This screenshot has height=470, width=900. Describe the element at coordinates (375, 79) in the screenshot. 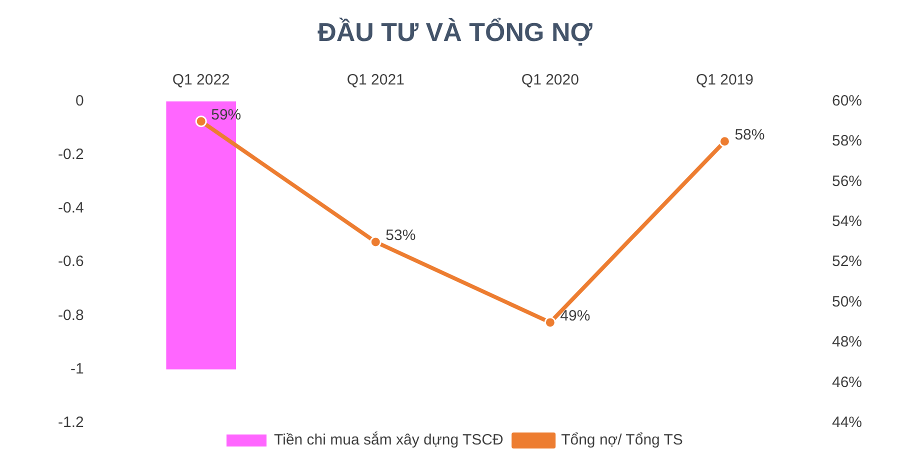

I see `x-tick-label: Q1 2021` at that location.